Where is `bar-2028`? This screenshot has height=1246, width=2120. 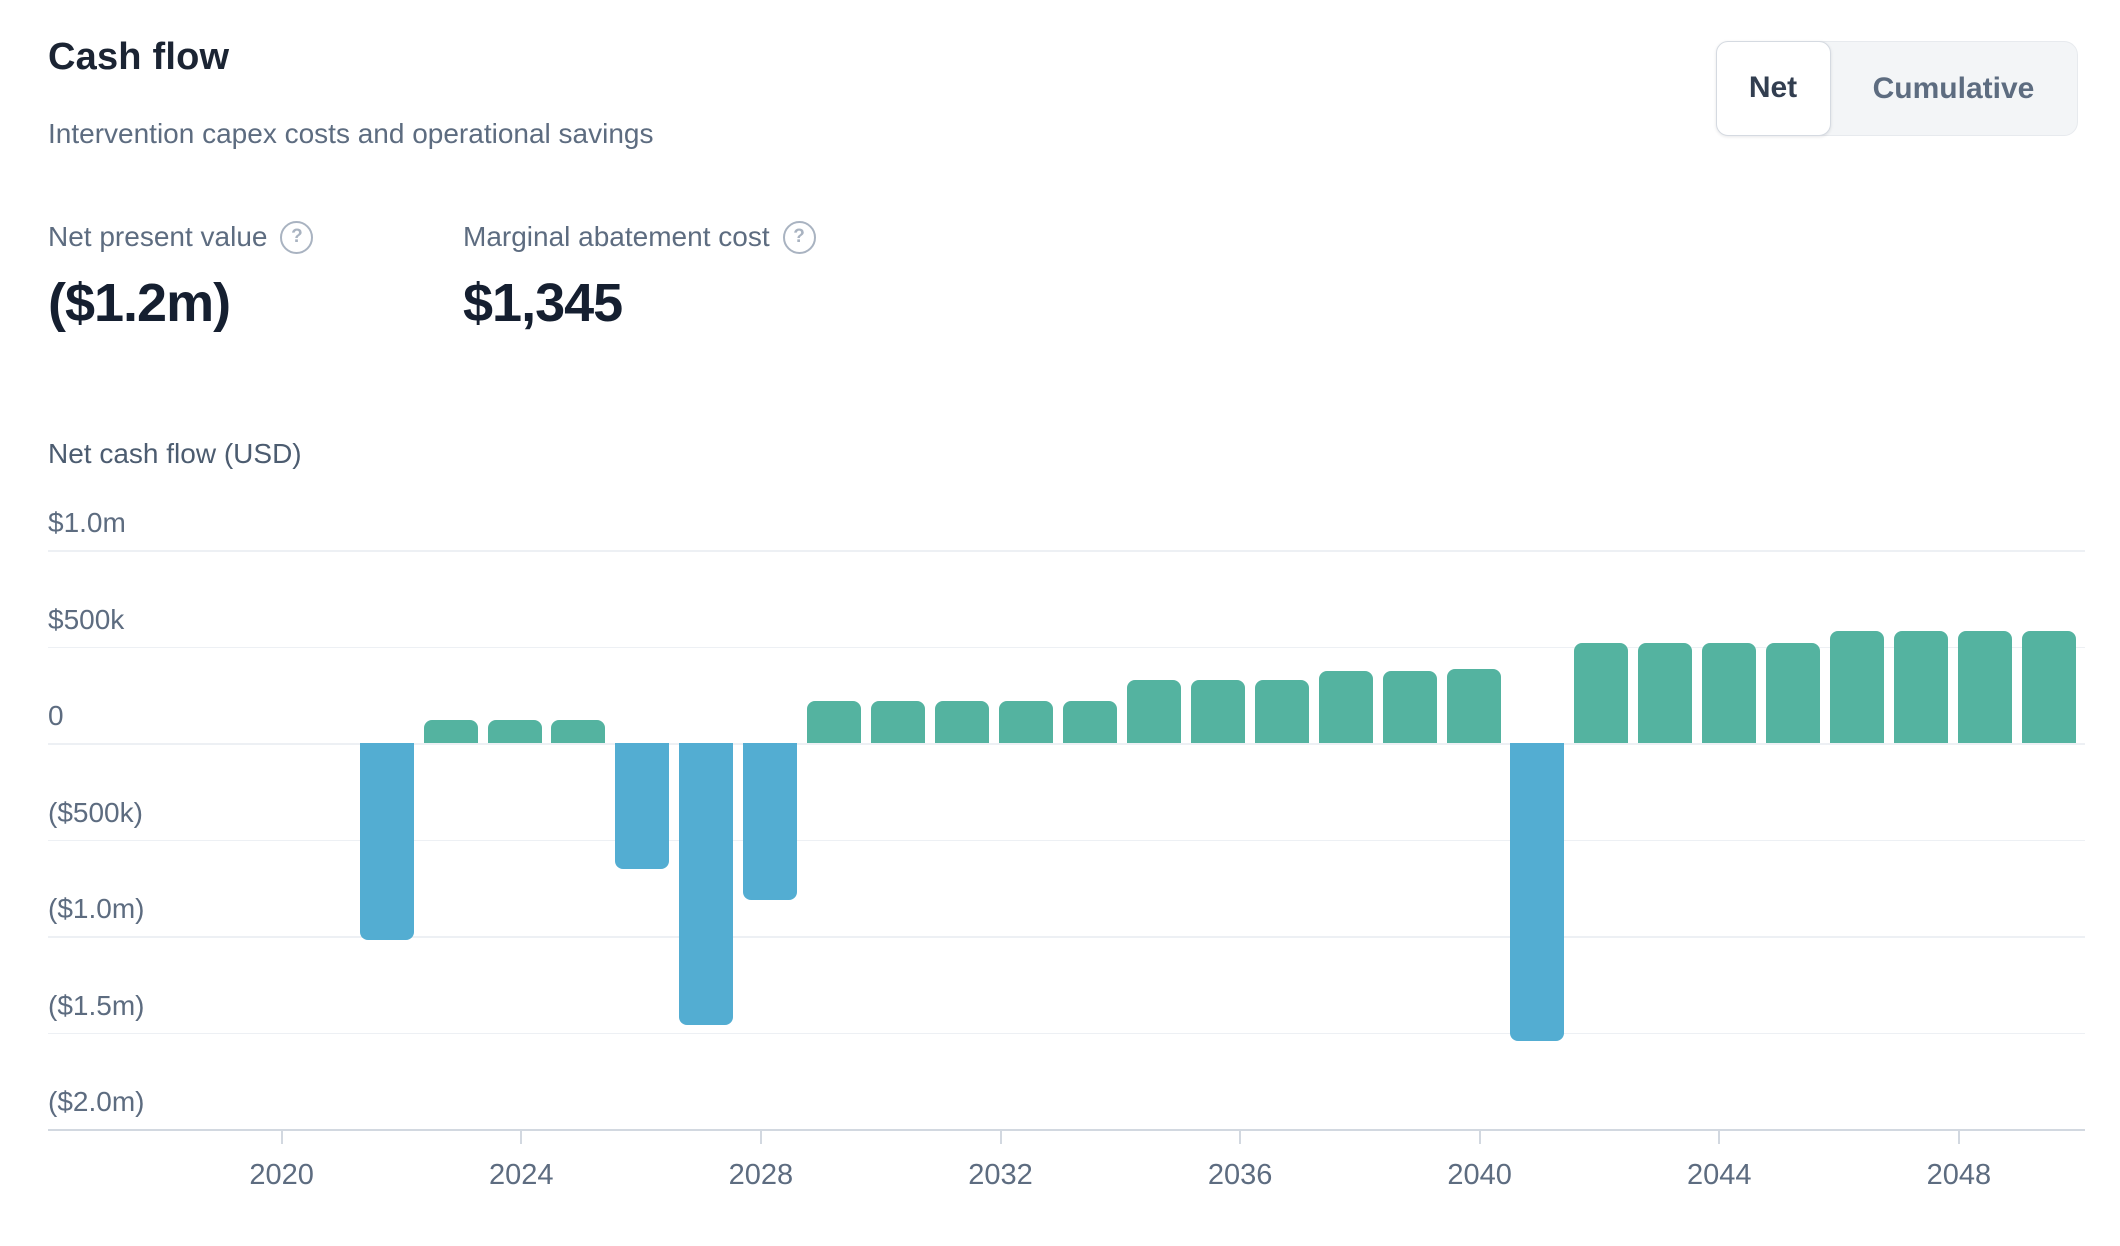 bar-2028 is located at coordinates (770, 821).